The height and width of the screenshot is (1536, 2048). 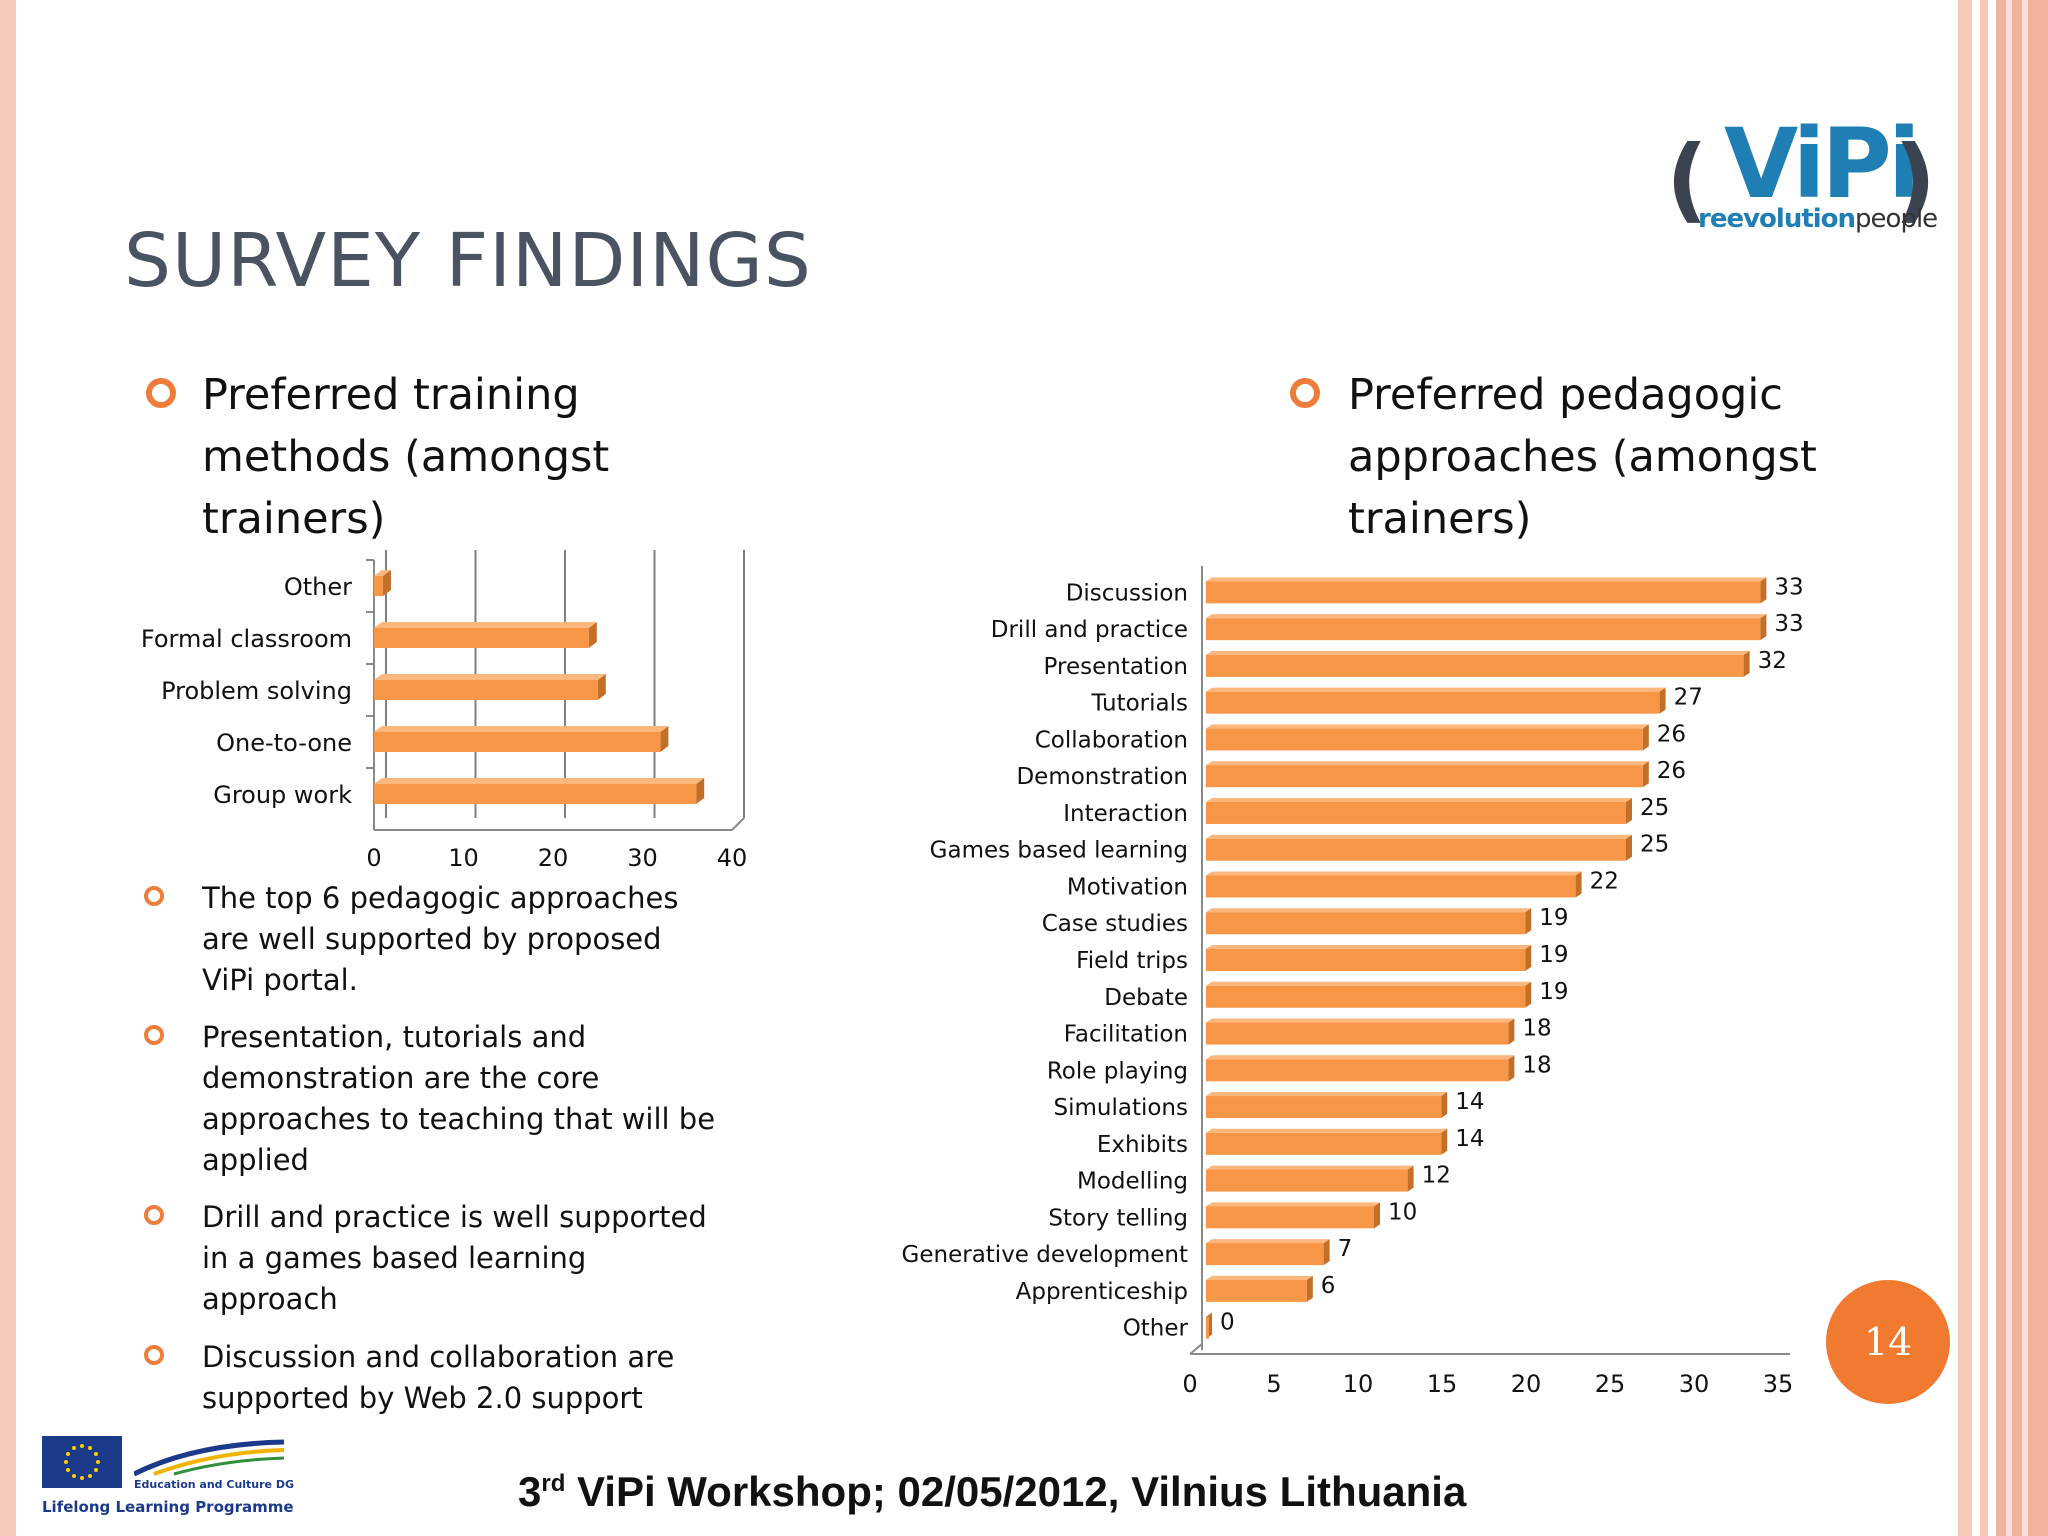 What do you see at coordinates (394, 1037) in the screenshot?
I see `bullet-line: Presentation, tutorials and` at bounding box center [394, 1037].